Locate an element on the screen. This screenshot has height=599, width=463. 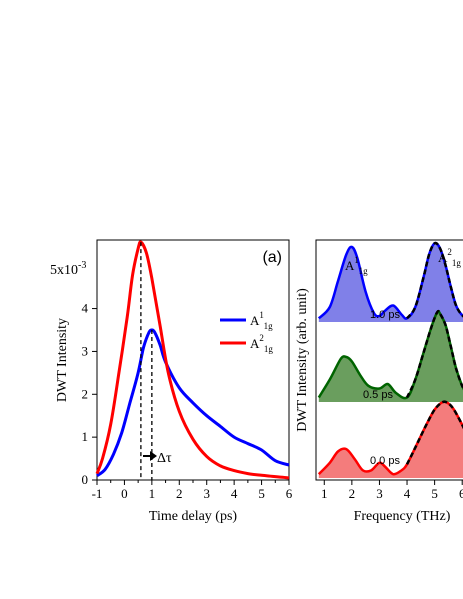
panel-a-y-axis-label: DWT Intensity is located at coordinates (62, 360).